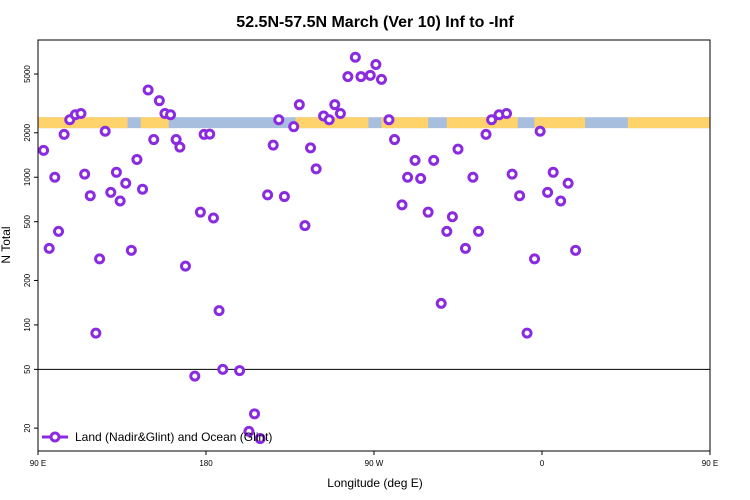 This screenshot has width=750, height=500. I want to click on y-axis: 20 50 100 200 500 1000 2000 5000, so click(30, 249).